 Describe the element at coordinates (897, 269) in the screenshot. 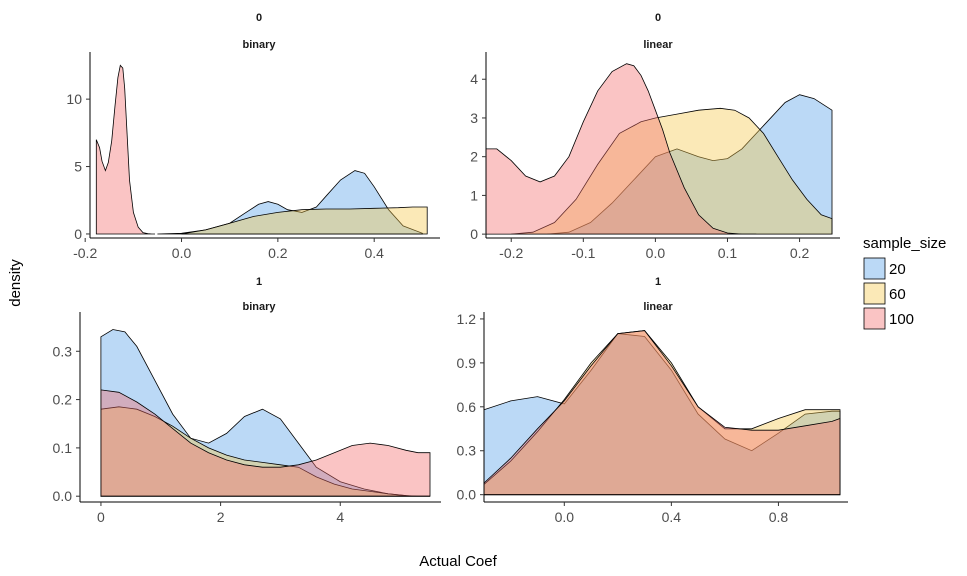

I see `legend-label-20: 20` at that location.